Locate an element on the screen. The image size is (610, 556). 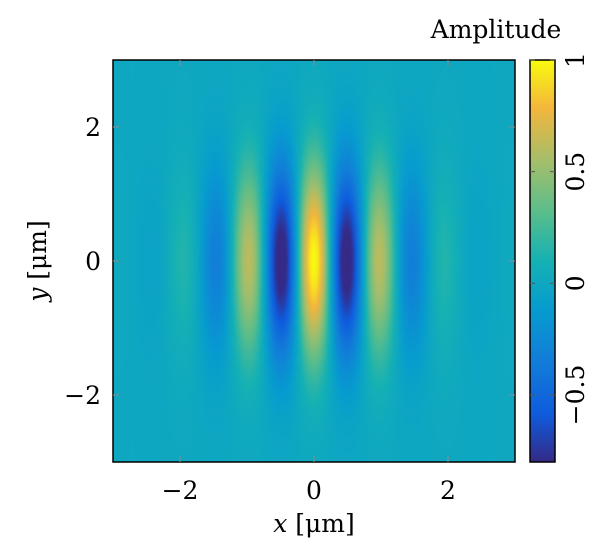
x-tick-label: 0 is located at coordinates (314, 490).